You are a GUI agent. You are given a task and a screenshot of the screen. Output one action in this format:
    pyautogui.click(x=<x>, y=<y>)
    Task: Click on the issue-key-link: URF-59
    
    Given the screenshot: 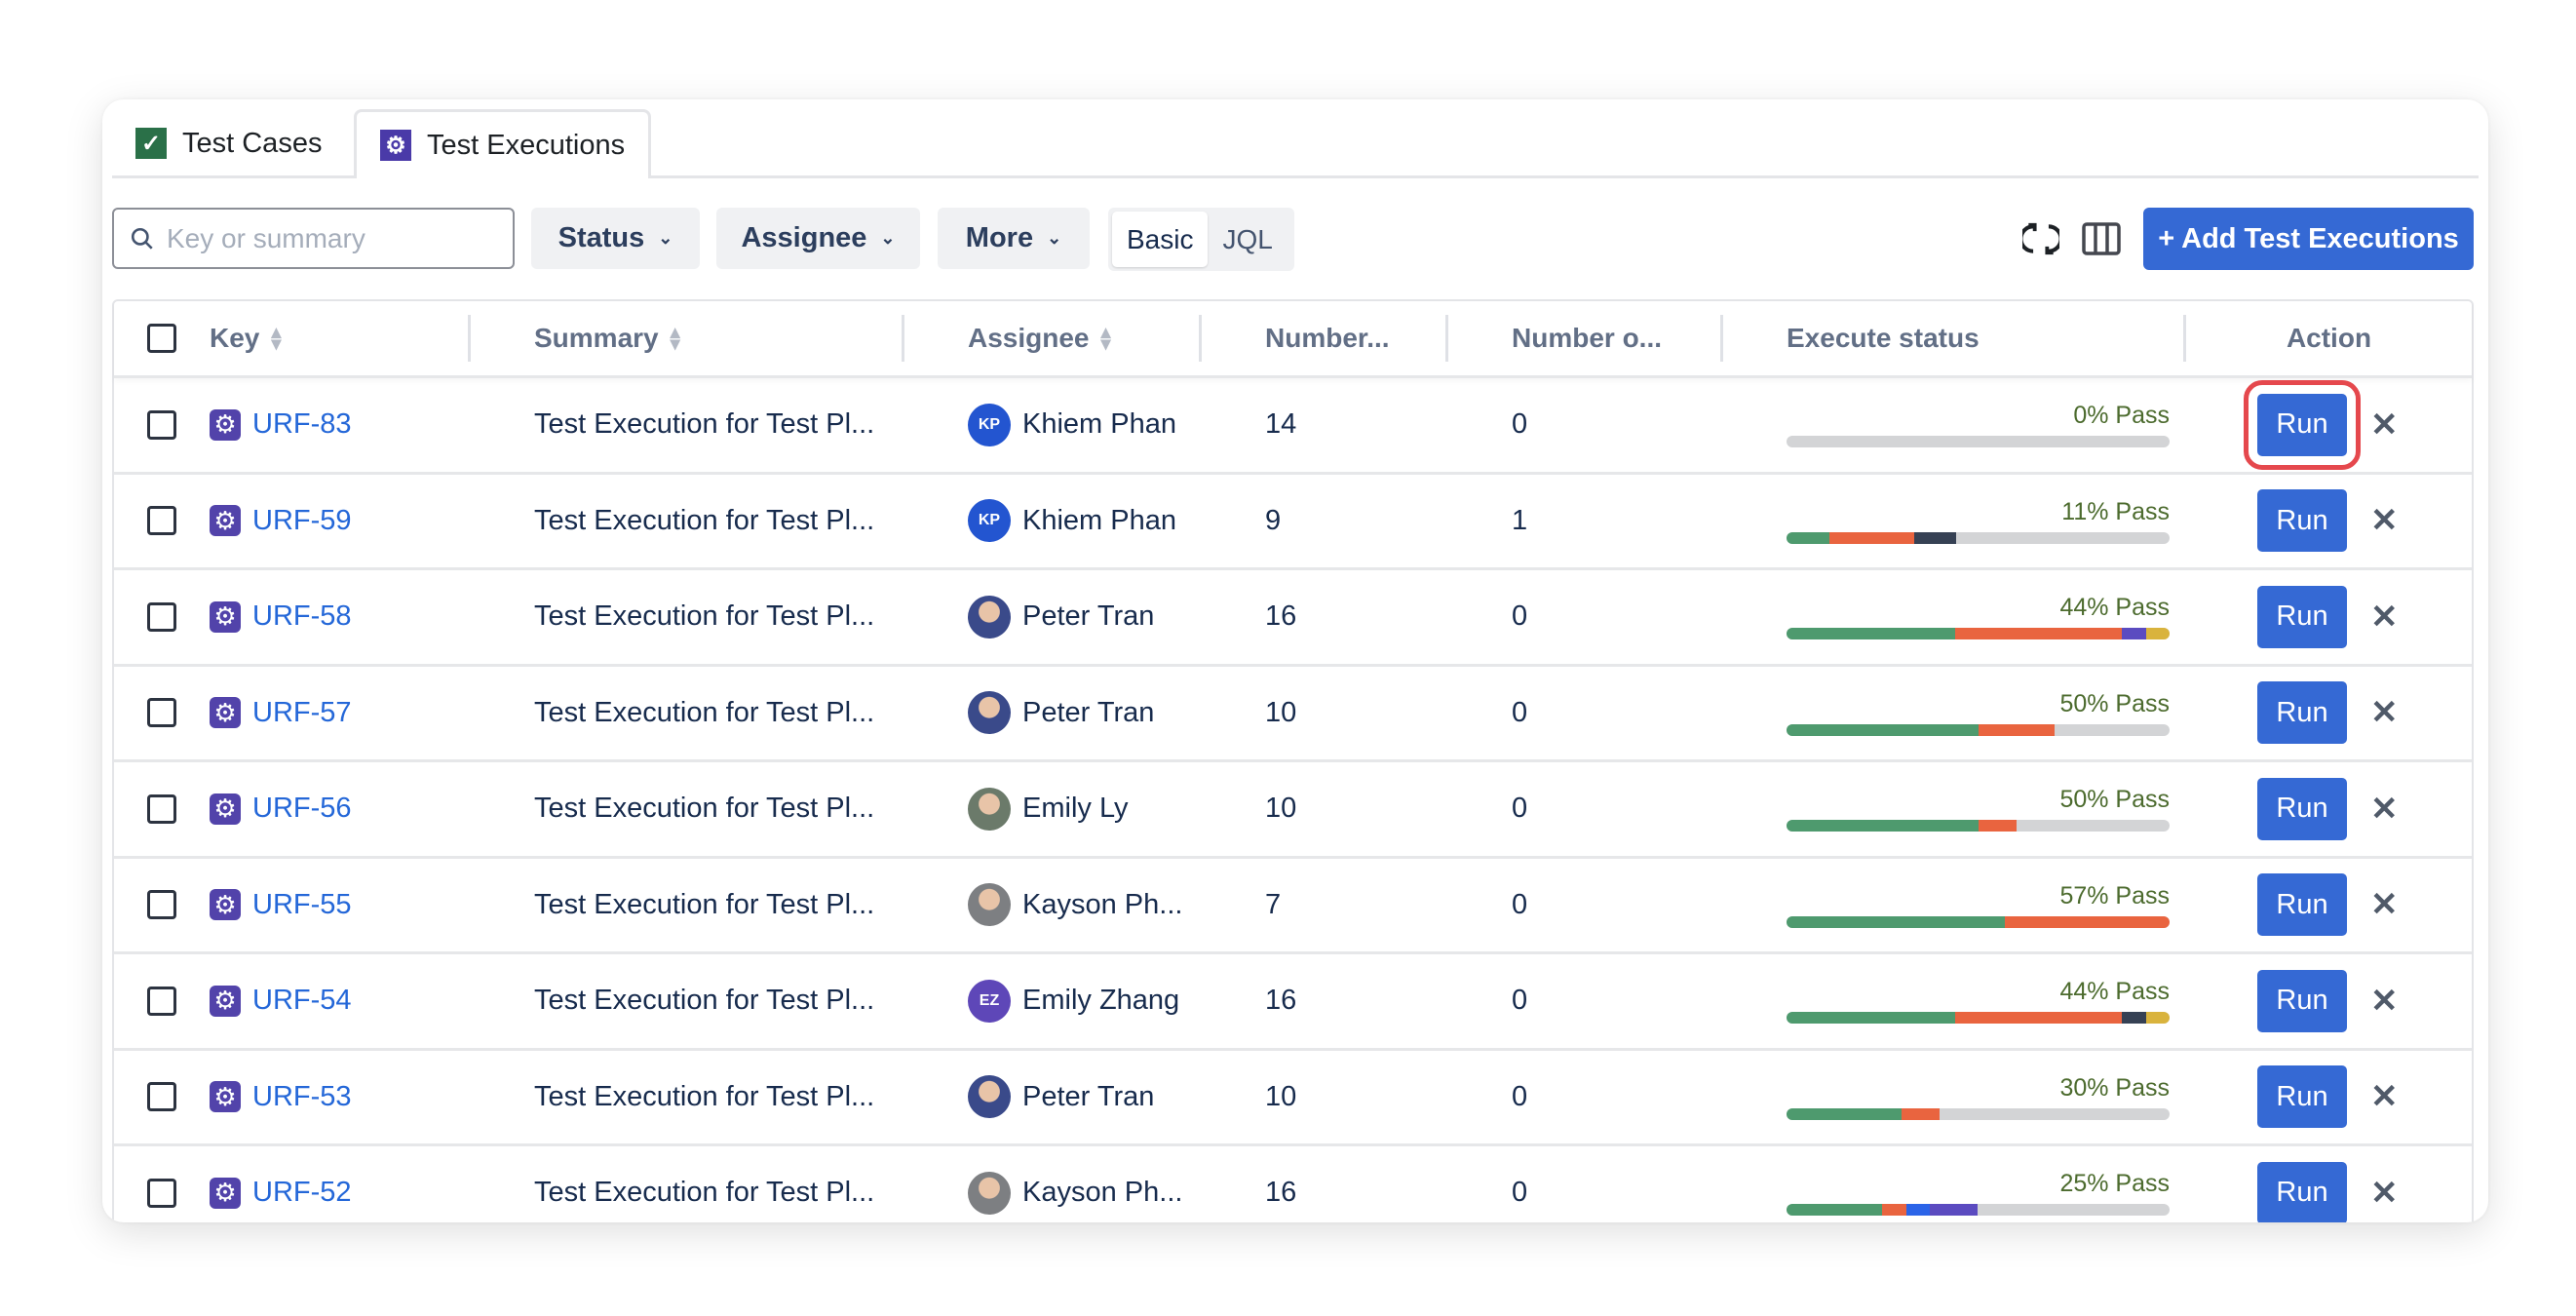 What is the action you would take?
    pyautogui.click(x=302, y=520)
    